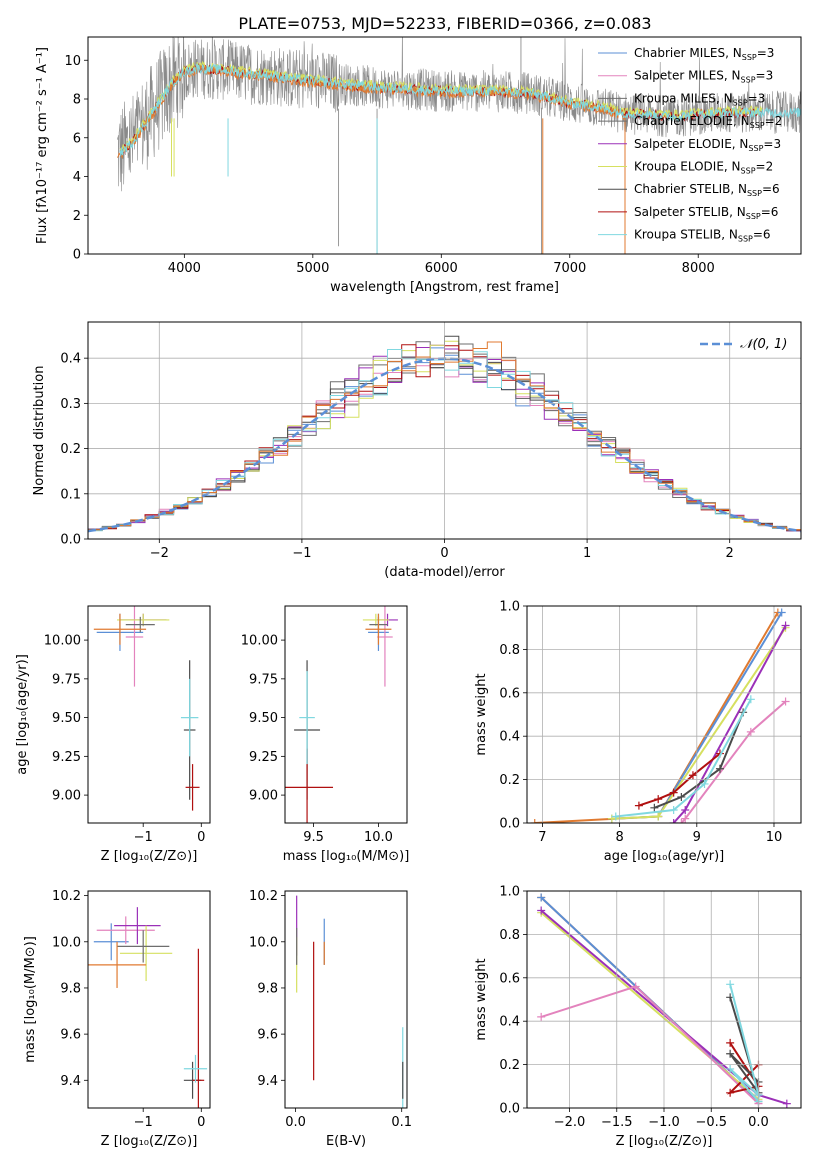 The image size is (819, 1170). I want to click on x-tick-label: −2, so click(159, 553).